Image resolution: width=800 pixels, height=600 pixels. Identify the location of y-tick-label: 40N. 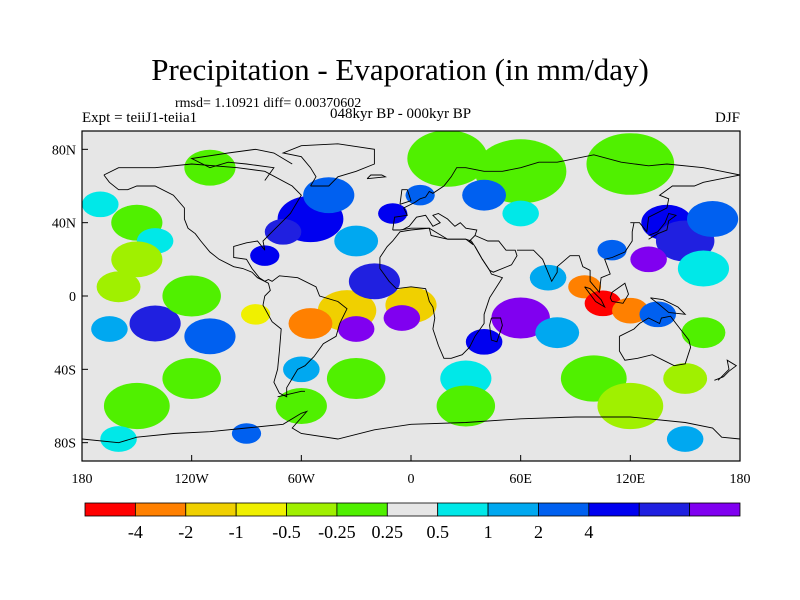
(64, 224).